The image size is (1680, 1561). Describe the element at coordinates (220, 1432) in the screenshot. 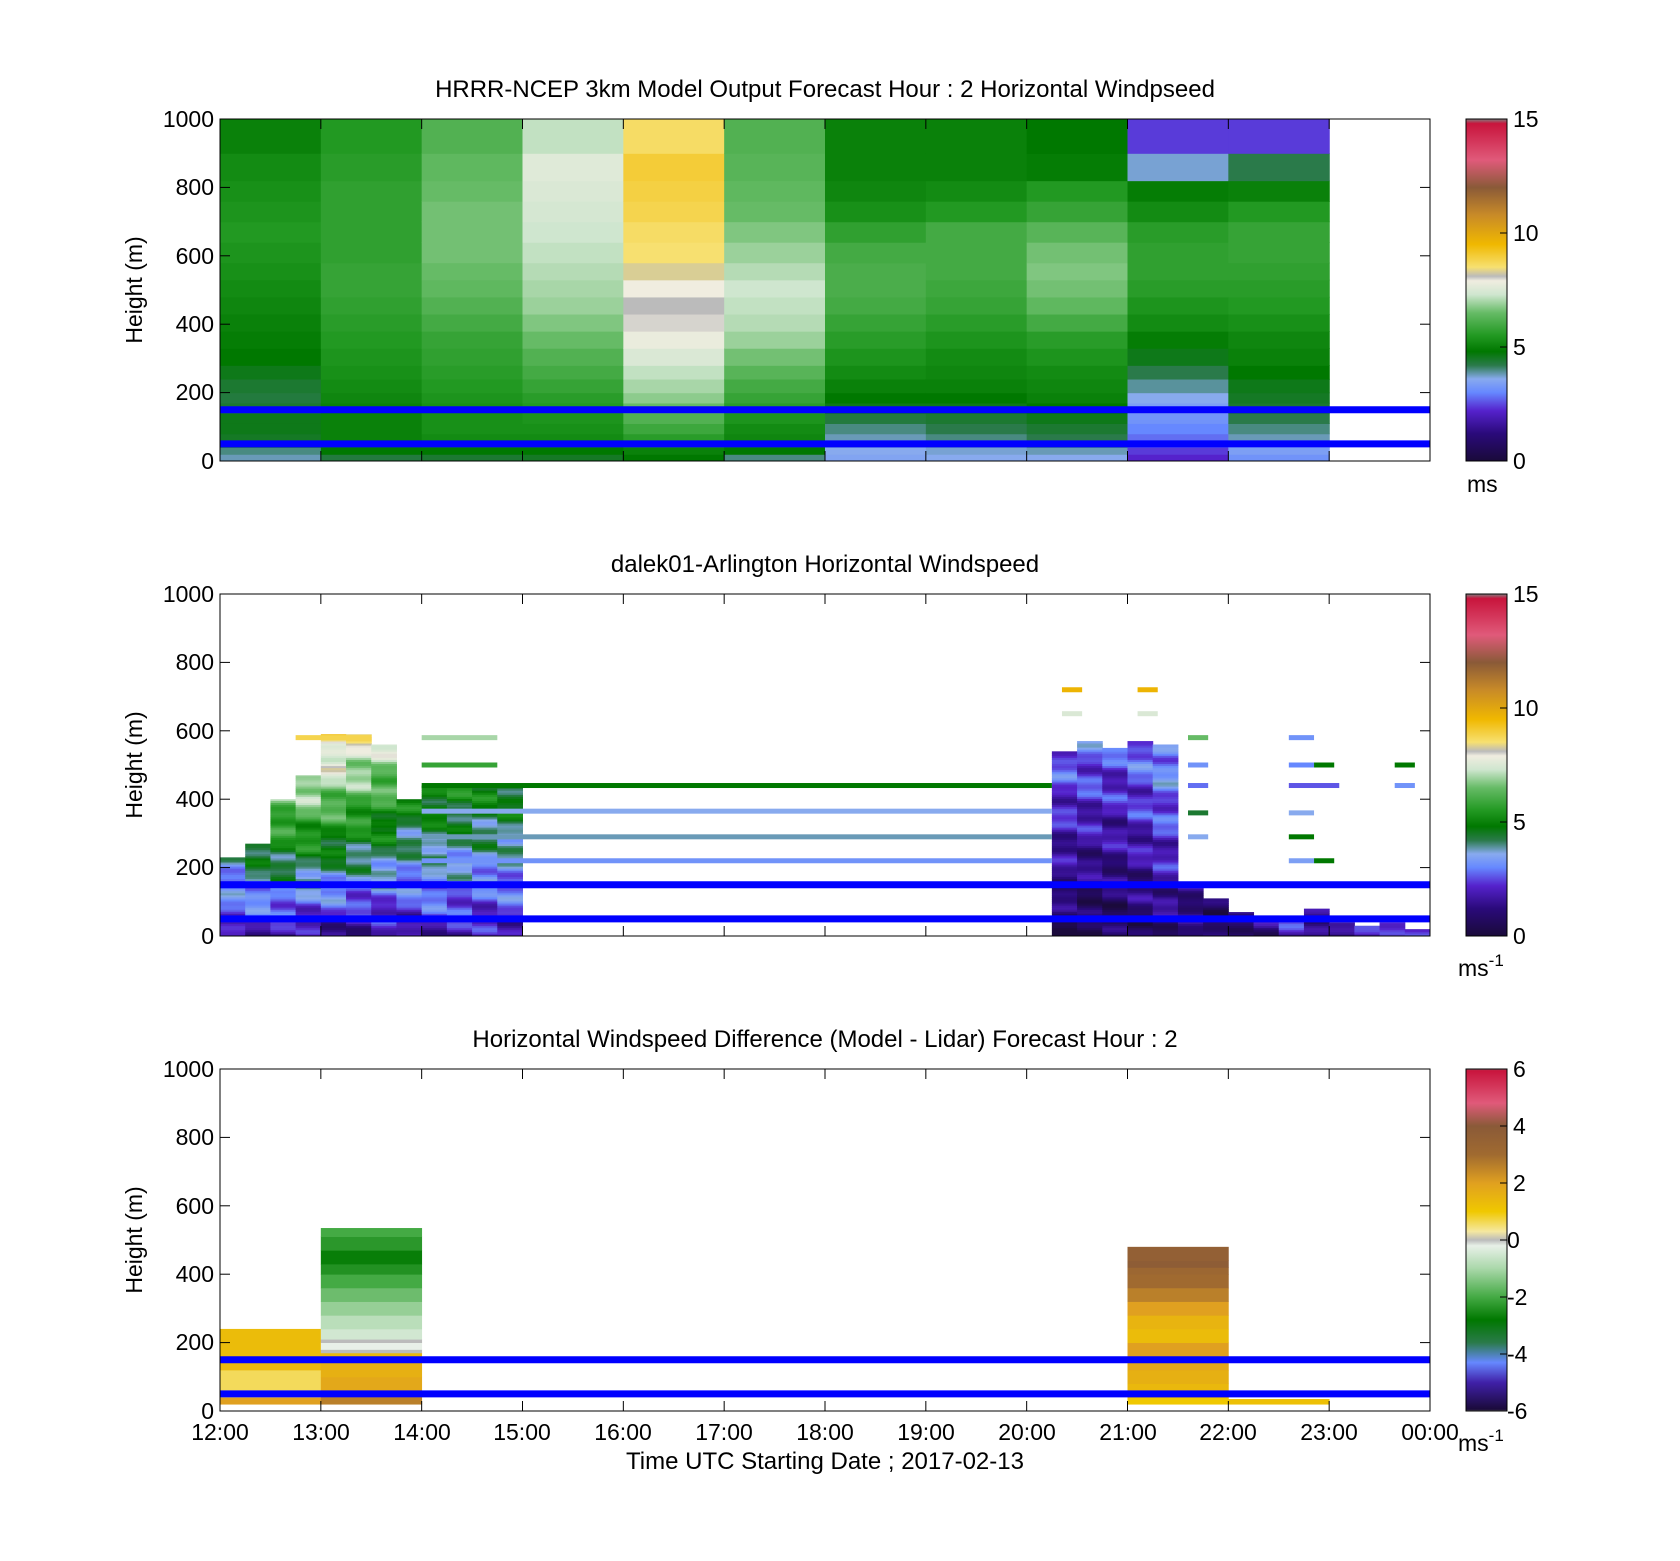

I see `x-tick-label: 12:00` at that location.